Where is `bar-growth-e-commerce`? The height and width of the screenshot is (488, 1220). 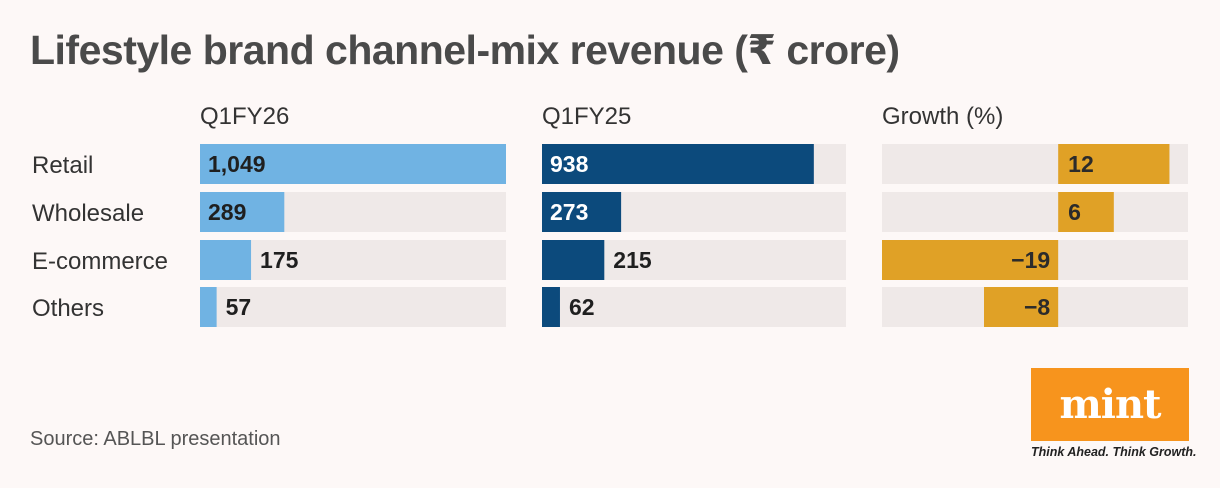
bar-growth-e-commerce is located at coordinates (970, 260).